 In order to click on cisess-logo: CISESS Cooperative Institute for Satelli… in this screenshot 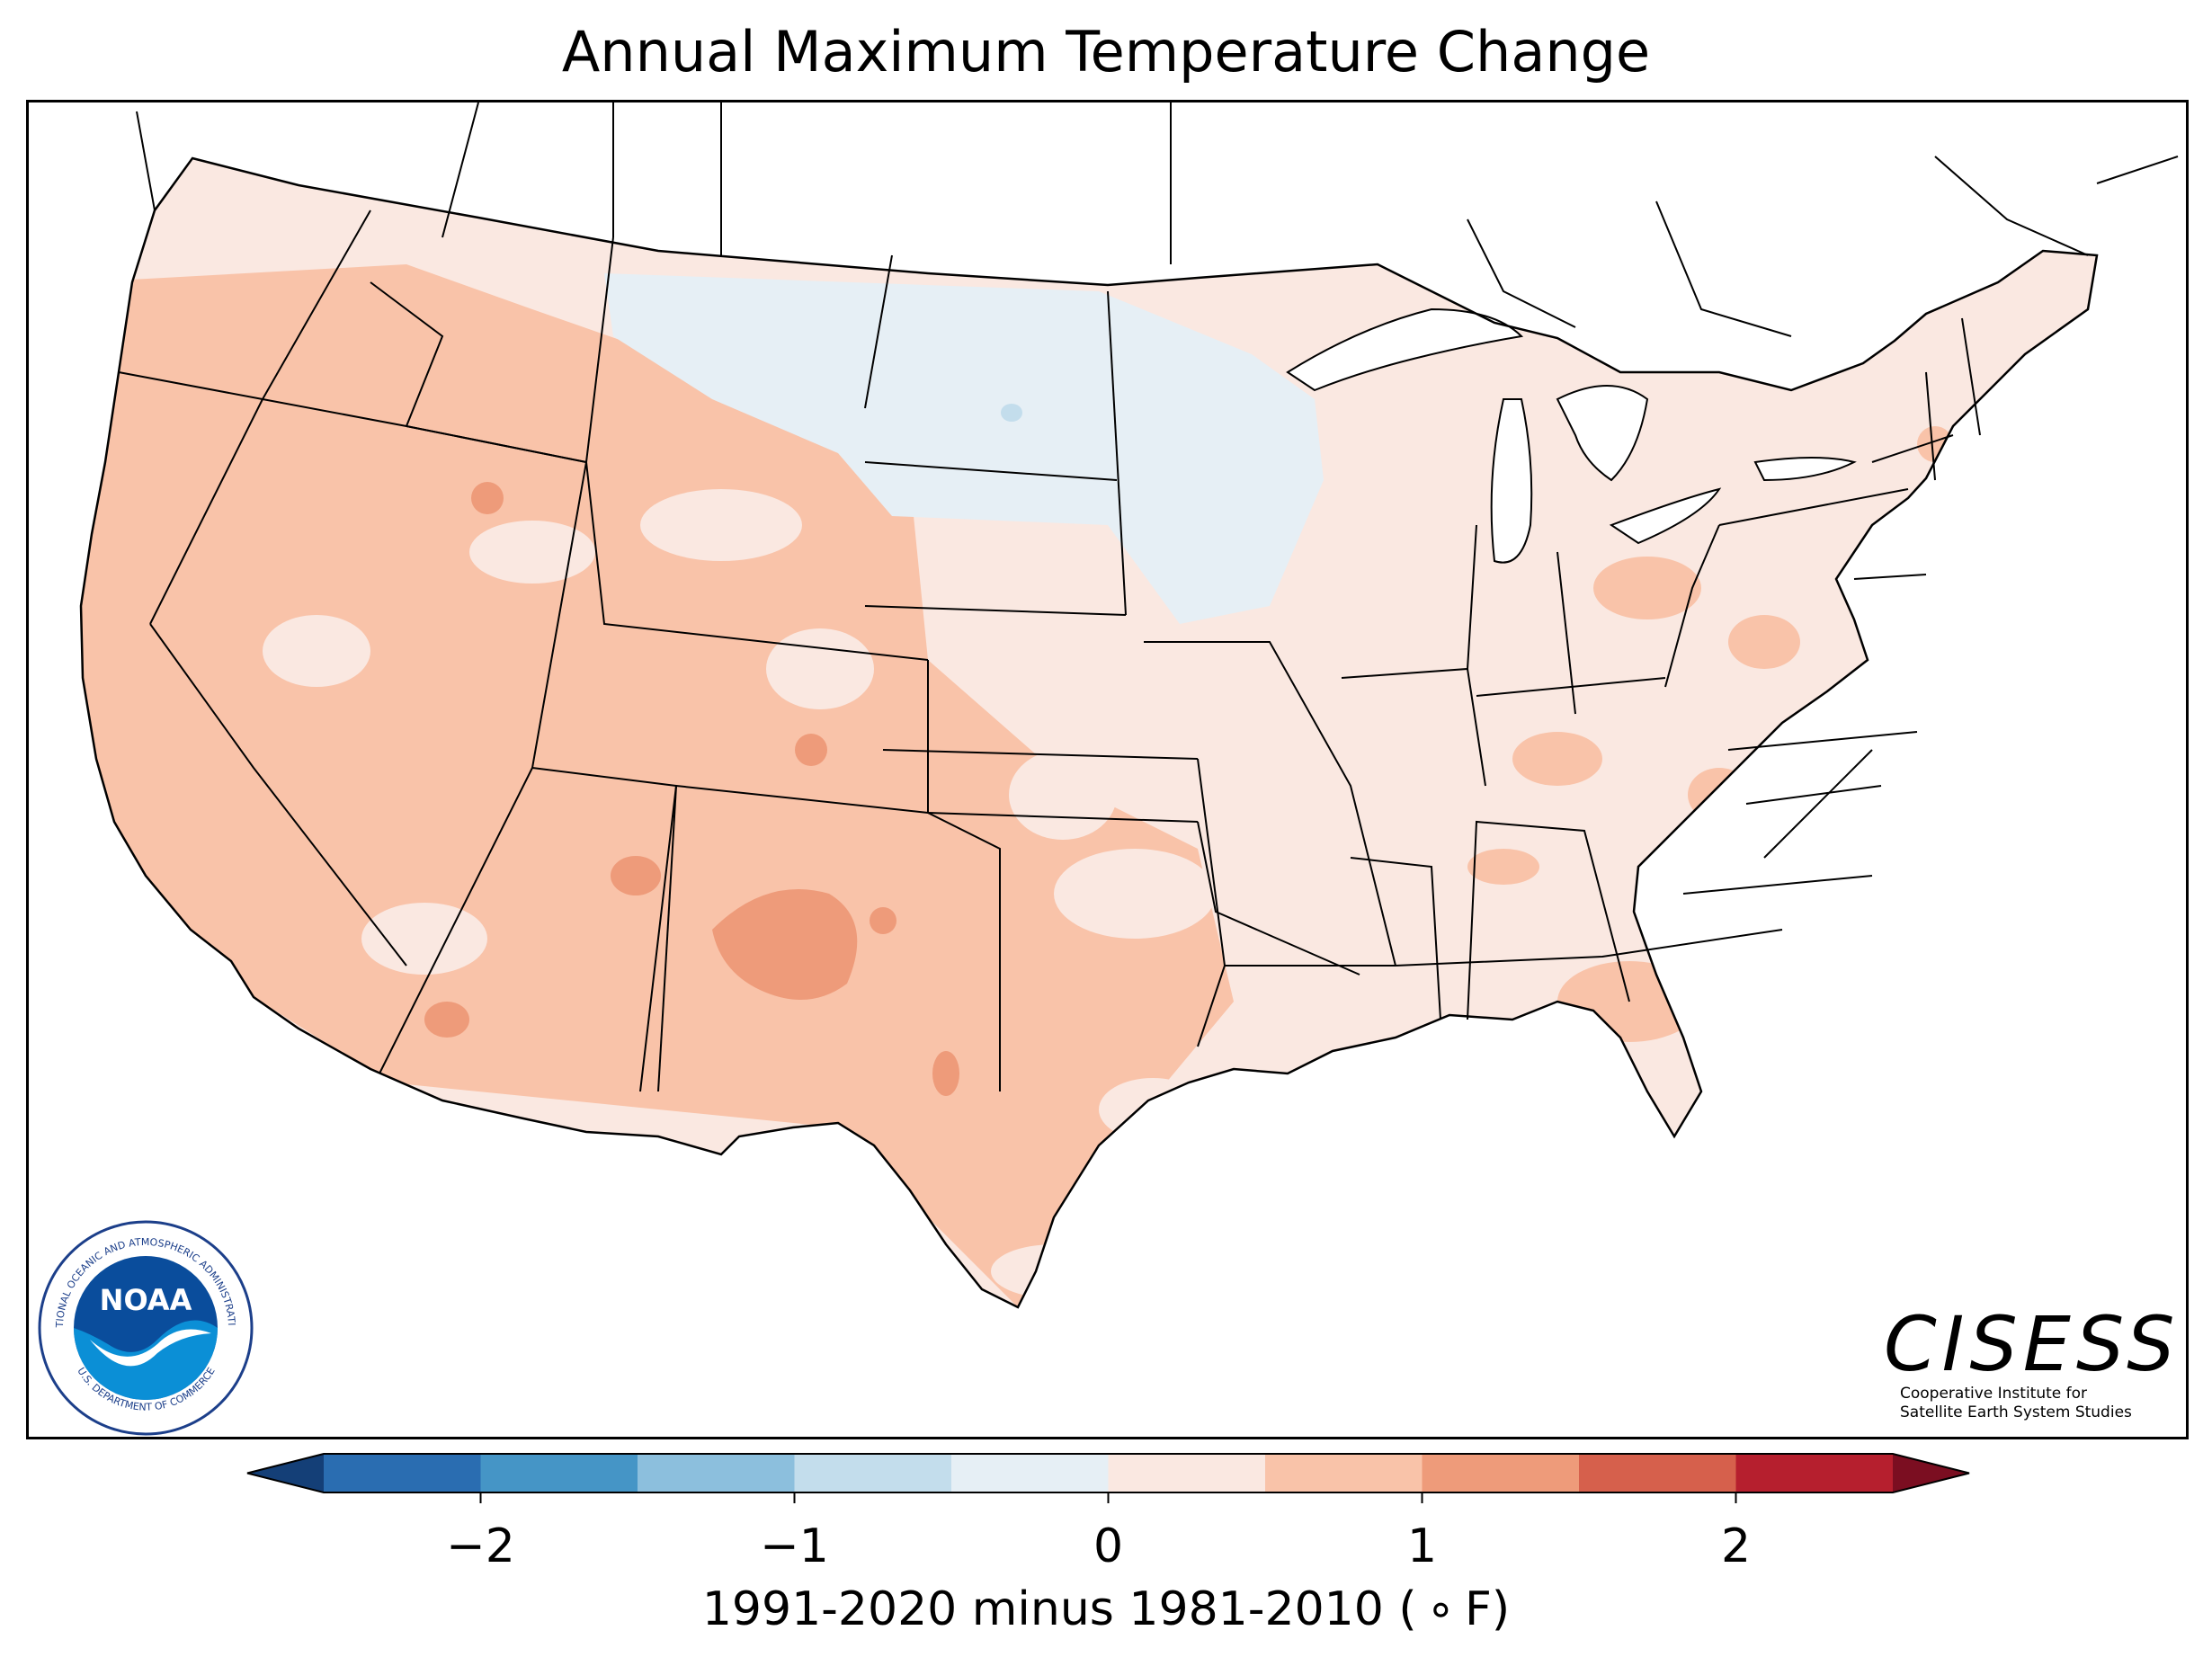, I will do `click(2032, 1361)`.